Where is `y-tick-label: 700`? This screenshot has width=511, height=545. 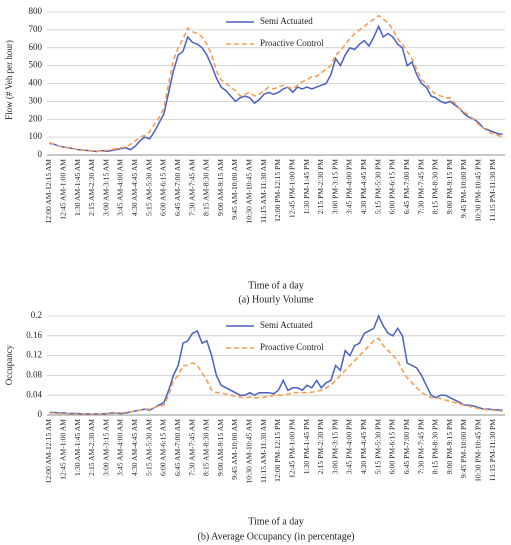 y-tick-label: 700 is located at coordinates (36, 29).